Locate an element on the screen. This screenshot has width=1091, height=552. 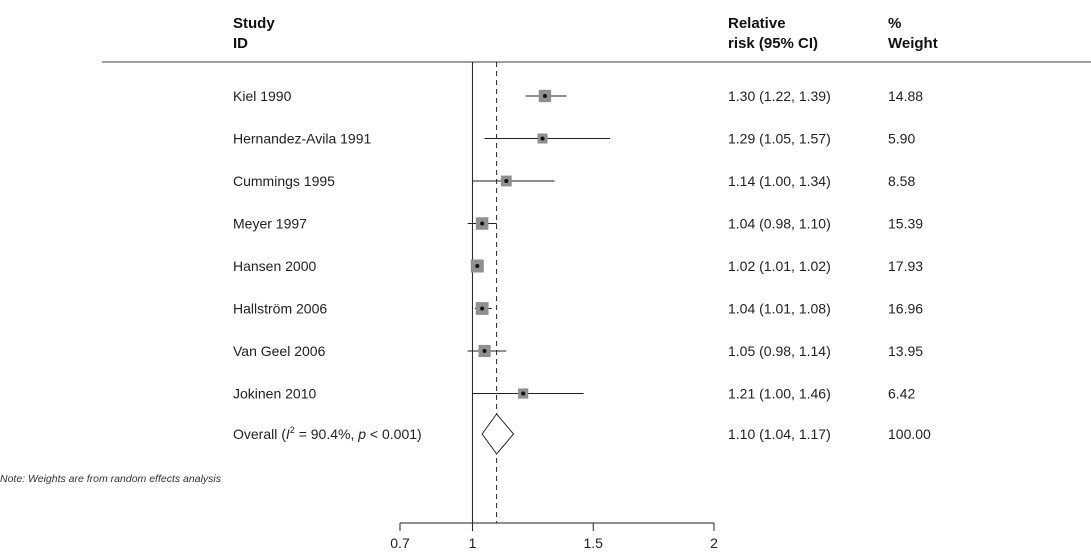
study-row: Hallström 2006 1.04 (1.01, 1.08) 16.96 is located at coordinates (578, 309).